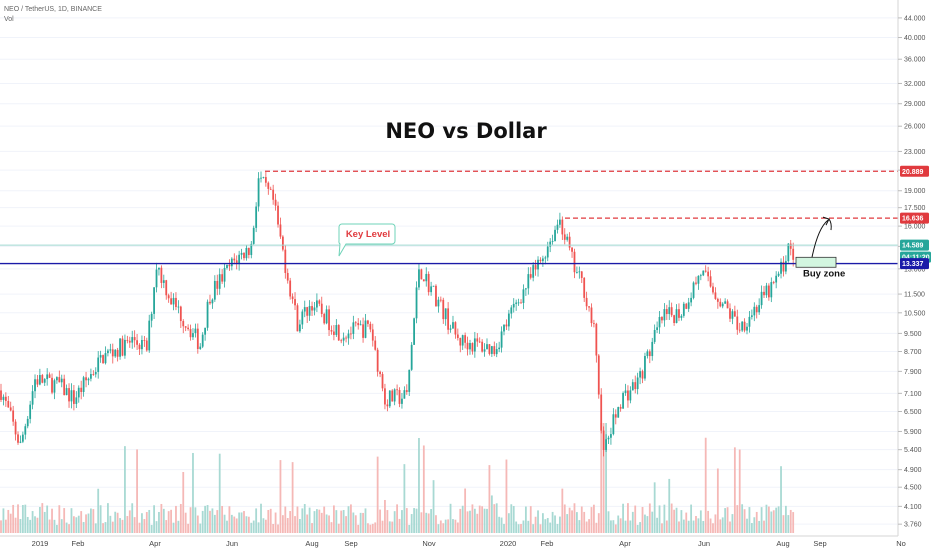  Describe the element at coordinates (367, 240) in the screenshot. I see `key-level-callout: Key Level` at that location.